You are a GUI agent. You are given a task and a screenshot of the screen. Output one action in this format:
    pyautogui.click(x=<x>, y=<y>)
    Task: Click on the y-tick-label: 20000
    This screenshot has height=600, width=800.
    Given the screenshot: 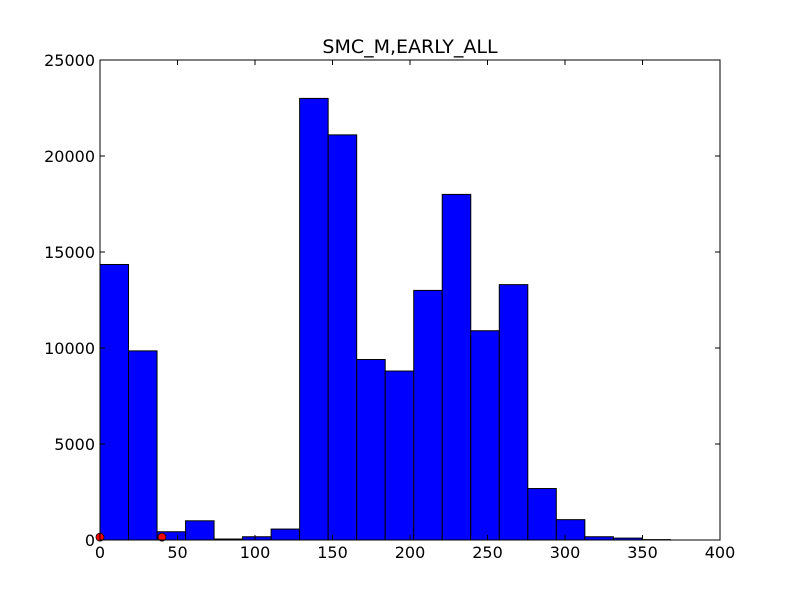 What is the action you would take?
    pyautogui.click(x=69, y=156)
    